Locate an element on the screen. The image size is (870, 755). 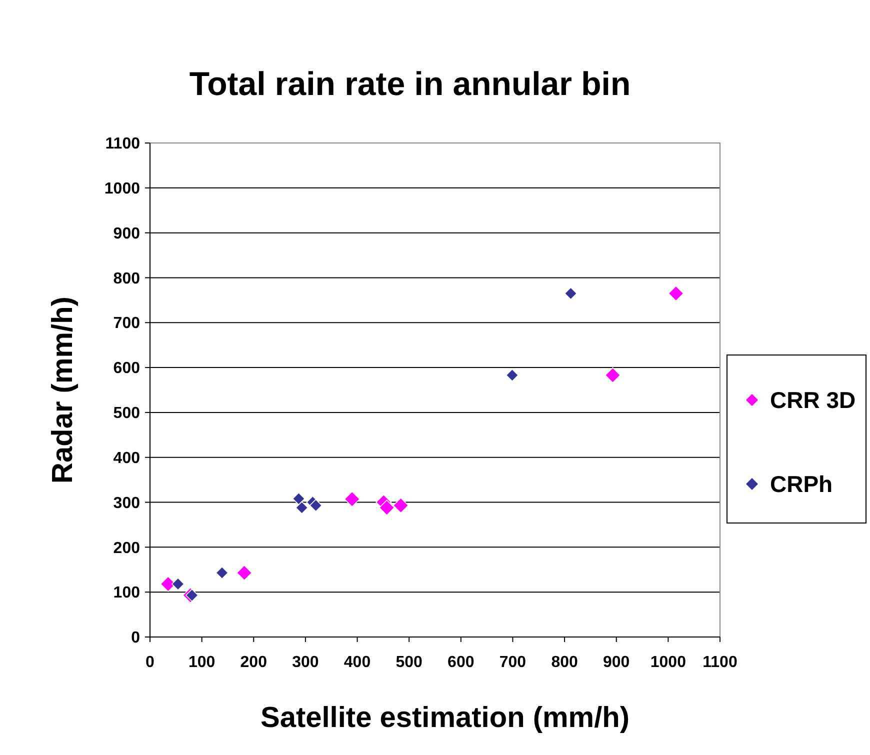
x-tick-label: 900 is located at coordinates (616, 662).